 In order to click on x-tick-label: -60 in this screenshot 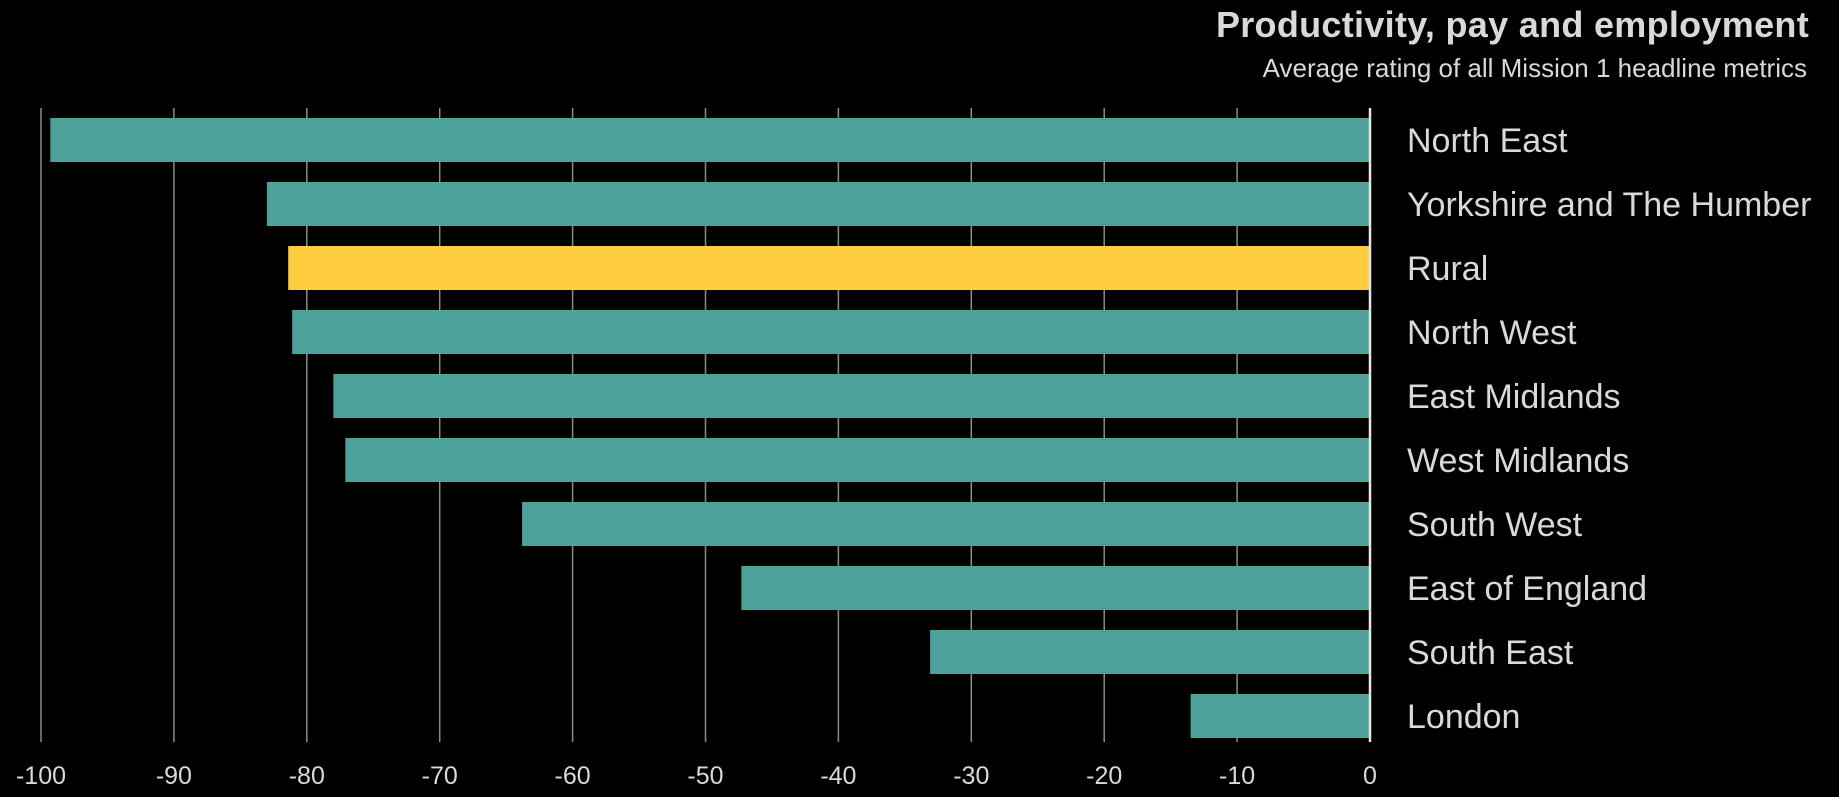, I will do `click(573, 776)`.